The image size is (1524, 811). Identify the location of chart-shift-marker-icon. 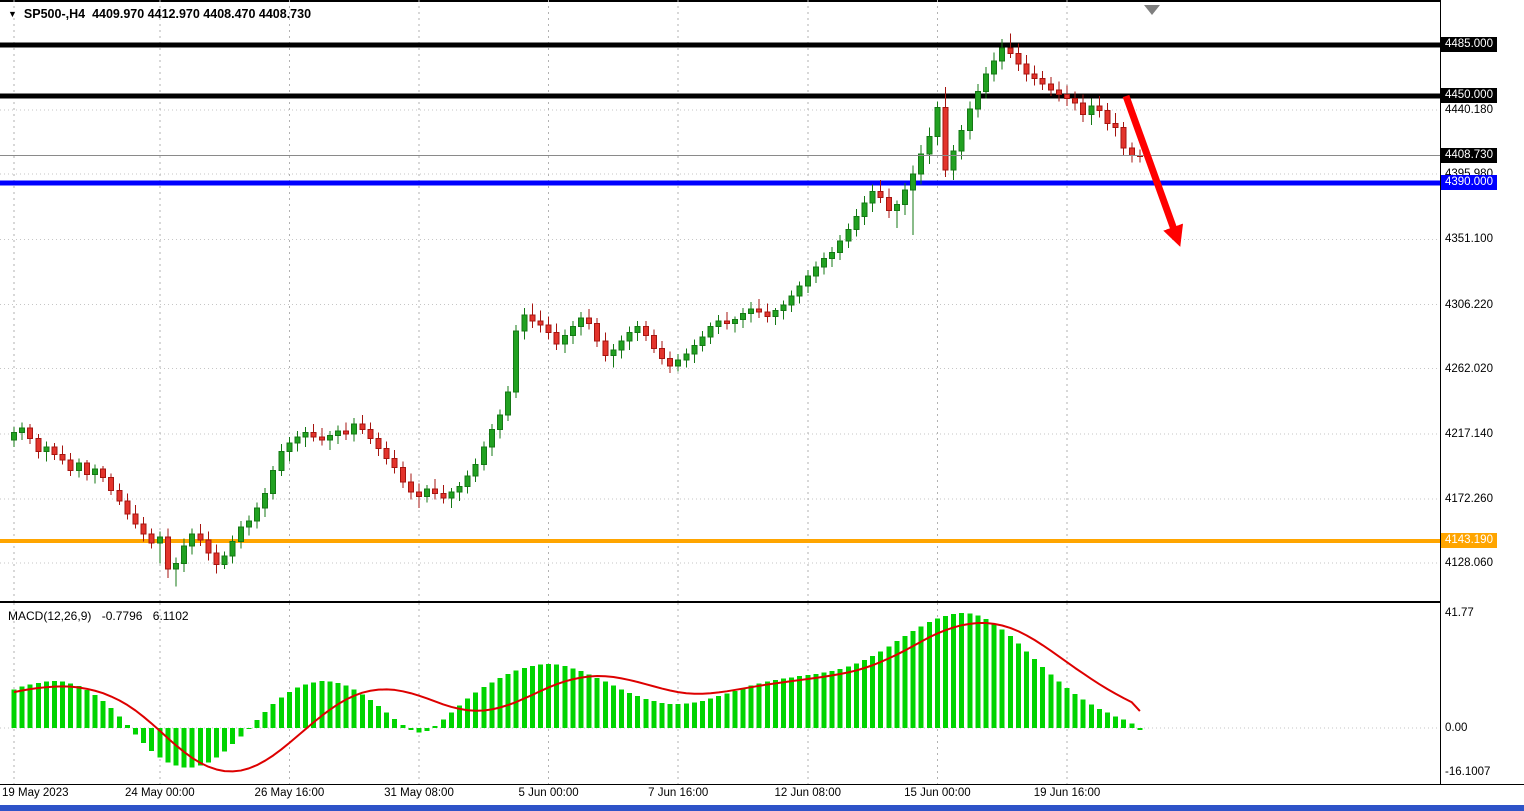
(1152, 10).